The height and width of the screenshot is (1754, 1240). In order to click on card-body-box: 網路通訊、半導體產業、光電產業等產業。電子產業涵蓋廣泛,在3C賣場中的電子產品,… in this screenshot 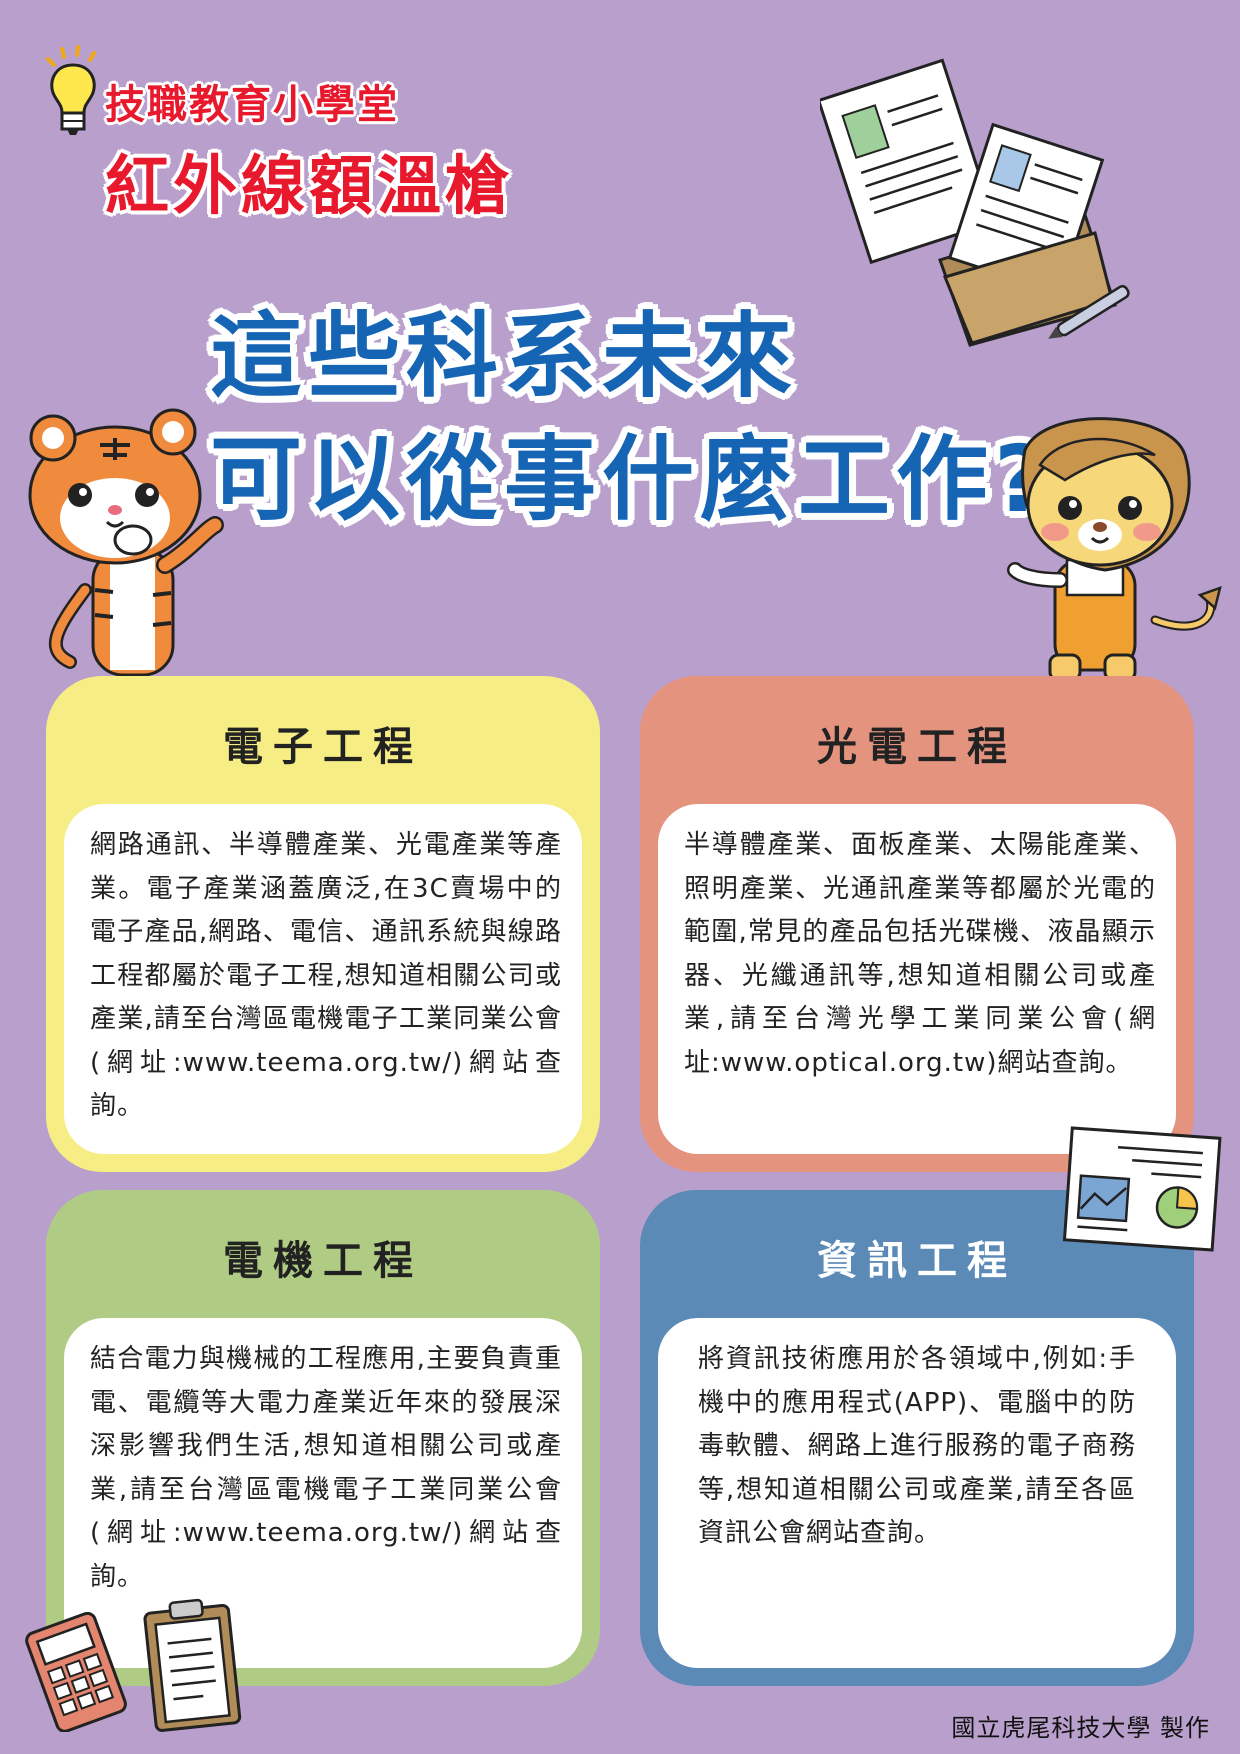, I will do `click(323, 979)`.